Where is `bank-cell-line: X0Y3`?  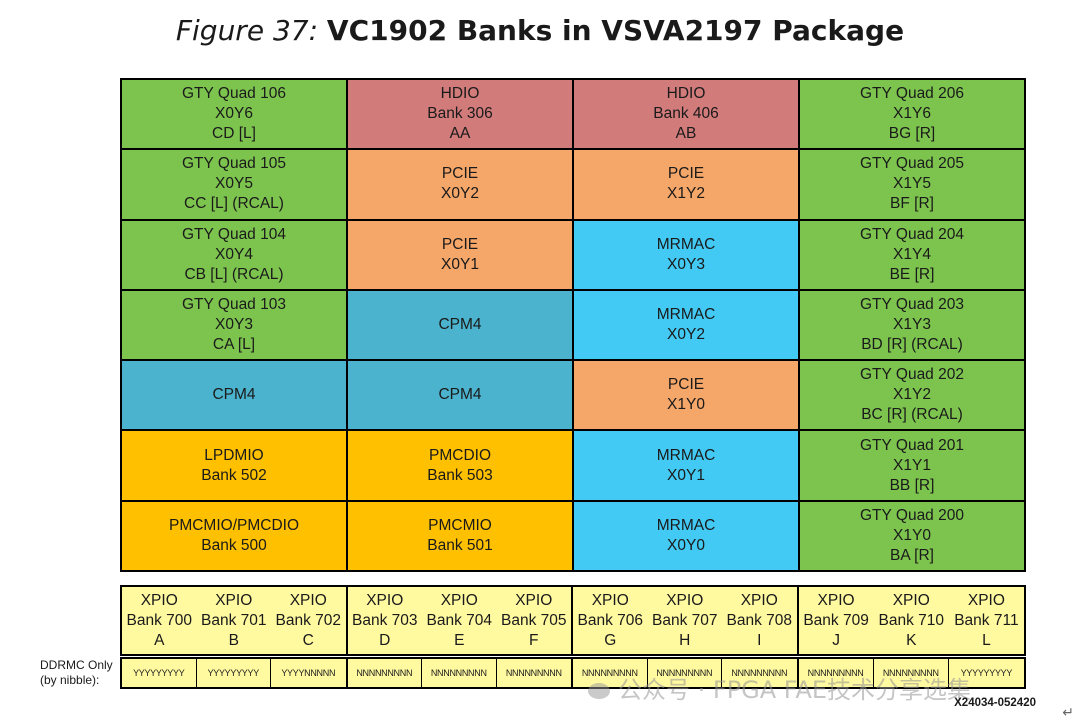
bank-cell-line: X0Y3 is located at coordinates (686, 264).